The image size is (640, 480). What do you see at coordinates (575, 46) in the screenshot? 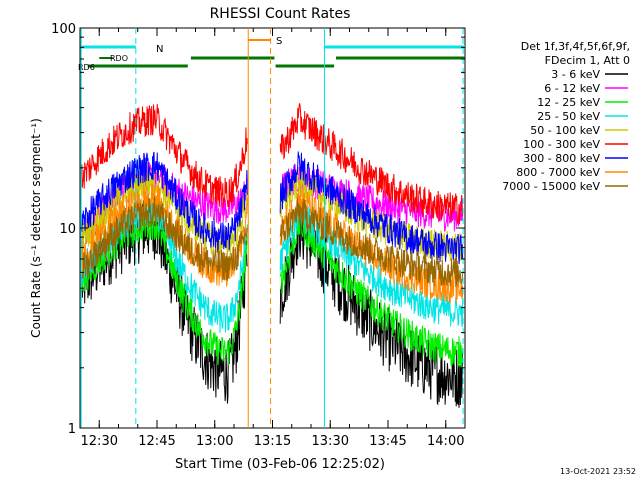
I see `legend-header-1: Det 1f,3f,4f,5f,6f,9f,` at bounding box center [575, 46].